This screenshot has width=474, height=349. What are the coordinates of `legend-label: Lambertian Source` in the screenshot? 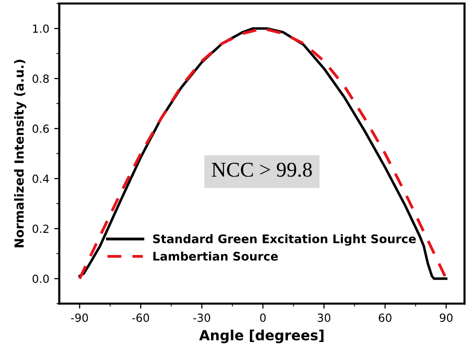 It's located at (215, 256).